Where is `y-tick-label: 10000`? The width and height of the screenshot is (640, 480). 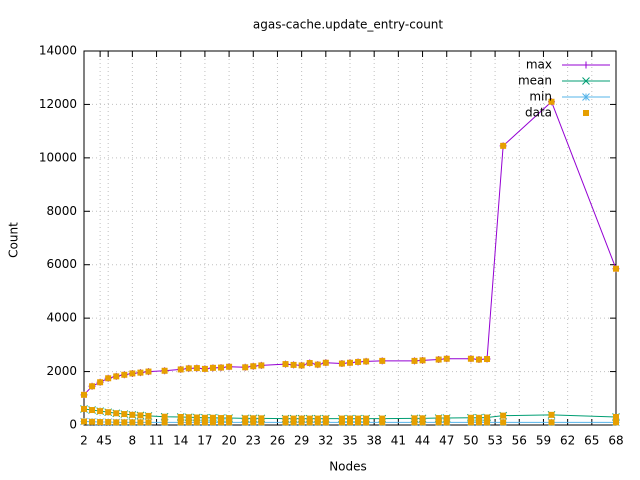
y-tick-label: 10000 is located at coordinates (58, 157).